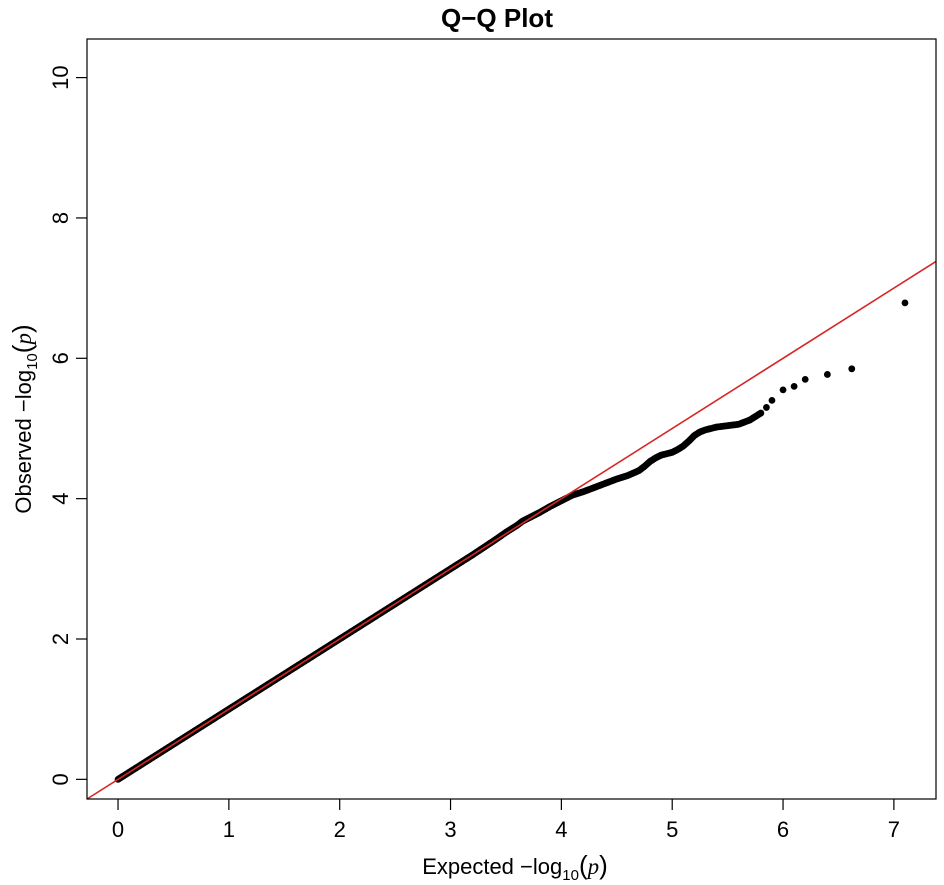 This screenshot has width=944, height=885. I want to click on y-axis-label-base: 10, so click(32, 361).